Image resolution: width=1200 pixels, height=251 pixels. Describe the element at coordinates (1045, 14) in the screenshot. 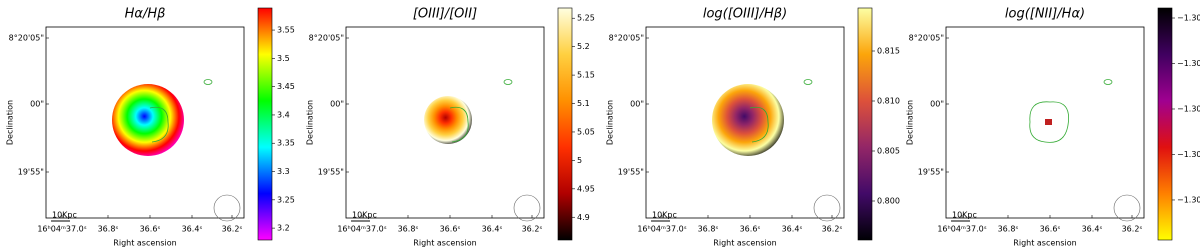

I see `panel-title: log([NII]/Hα)` at that location.